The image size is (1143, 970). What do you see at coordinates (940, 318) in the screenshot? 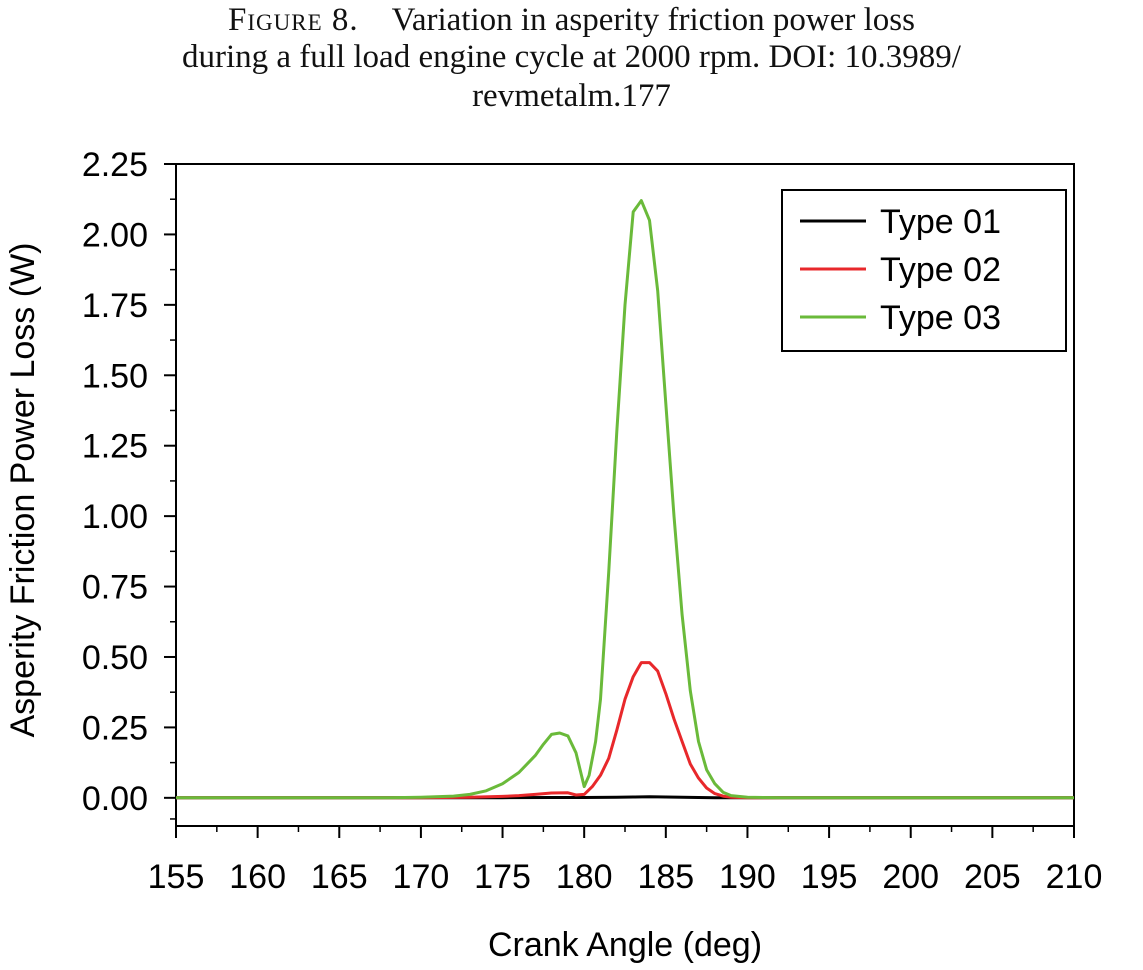
I see `legend-label-type-03: Type 03` at bounding box center [940, 318].